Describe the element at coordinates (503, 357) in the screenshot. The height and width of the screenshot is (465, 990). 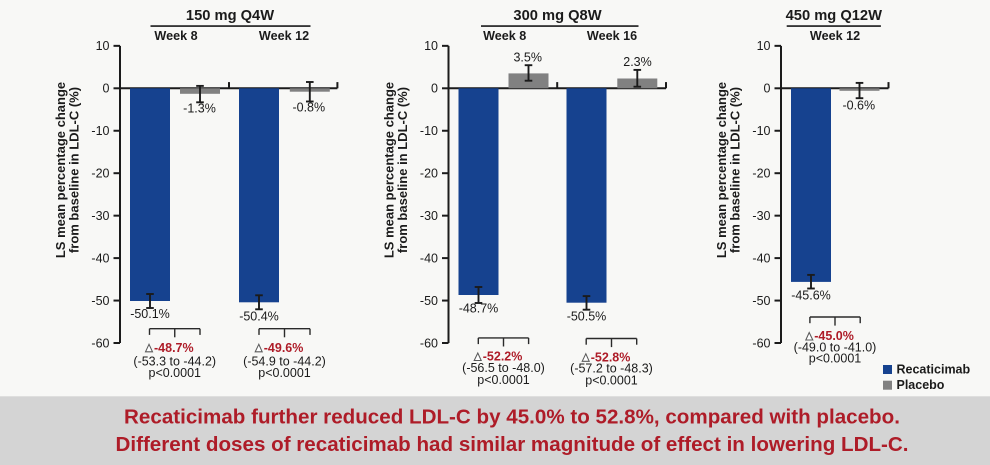
I see `svg-text: -52.2%` at that location.